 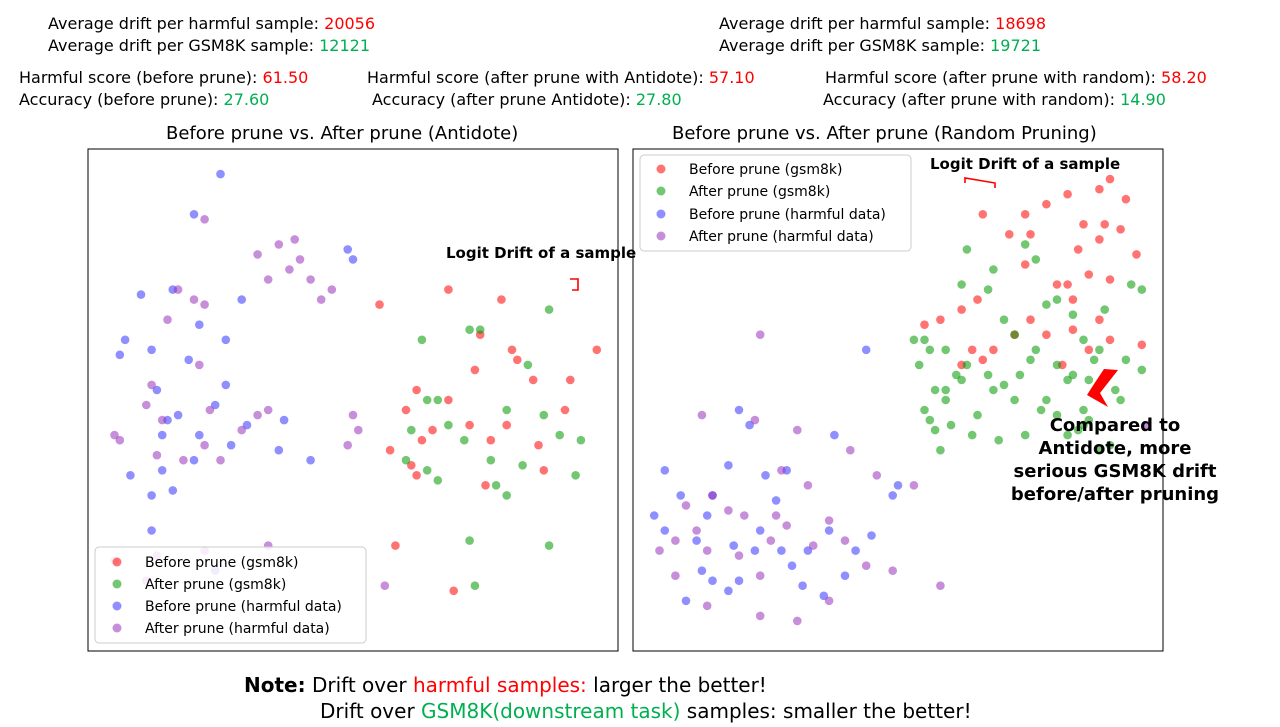 What do you see at coordinates (221, 563) in the screenshot?
I see `legend-label: Before prune (gsm8k)` at bounding box center [221, 563].